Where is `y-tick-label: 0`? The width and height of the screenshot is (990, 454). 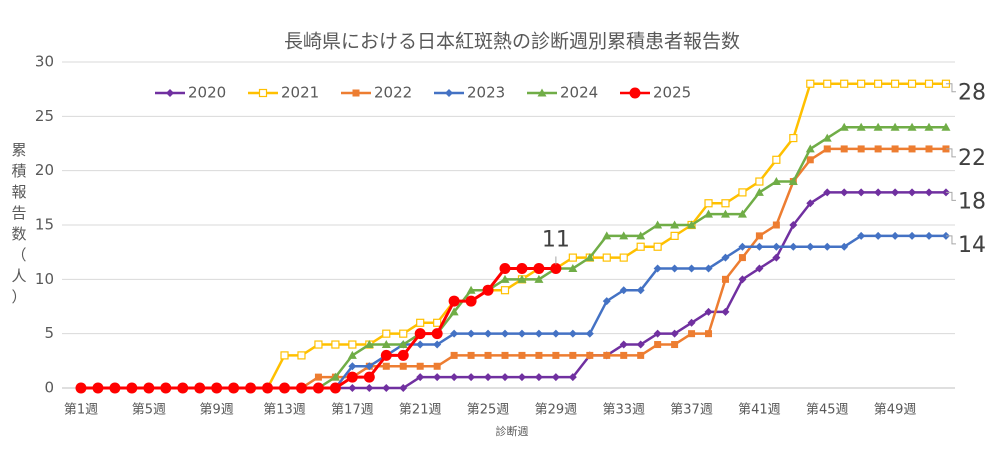
y-tick-label: 0 is located at coordinates (49, 388).